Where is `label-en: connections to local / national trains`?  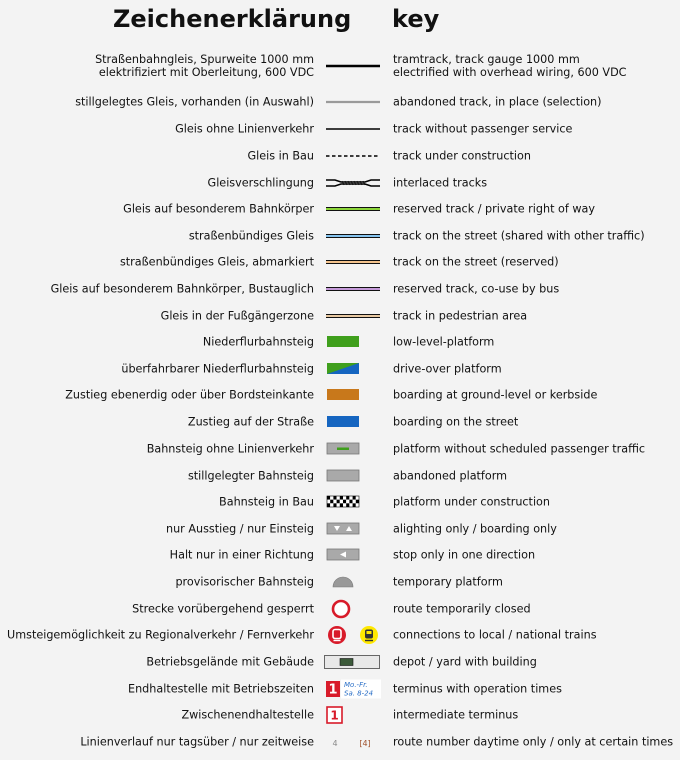
label-en: connections to local / national trains is located at coordinates (495, 635).